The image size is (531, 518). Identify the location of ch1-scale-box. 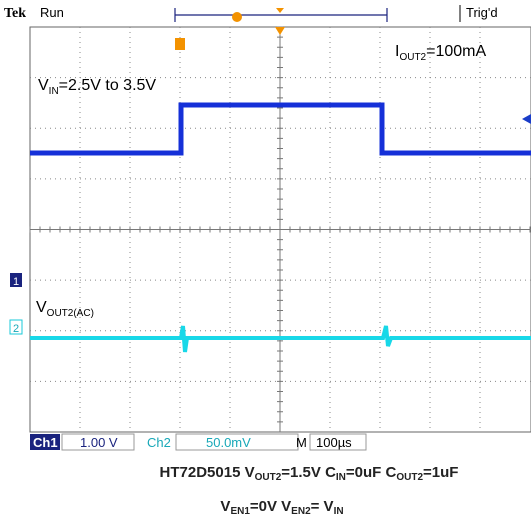
(98, 442).